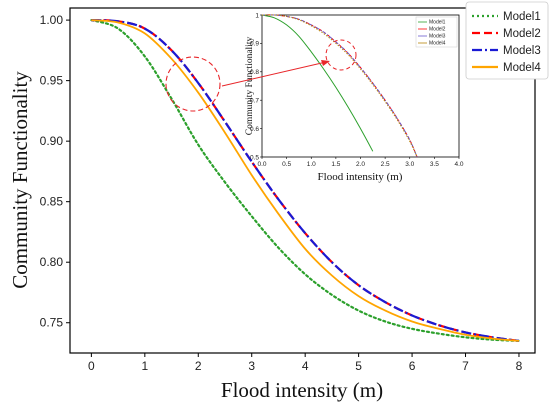  Describe the element at coordinates (360, 177) in the screenshot. I see `inset-x-axis-title: Flood intensity (m)` at that location.